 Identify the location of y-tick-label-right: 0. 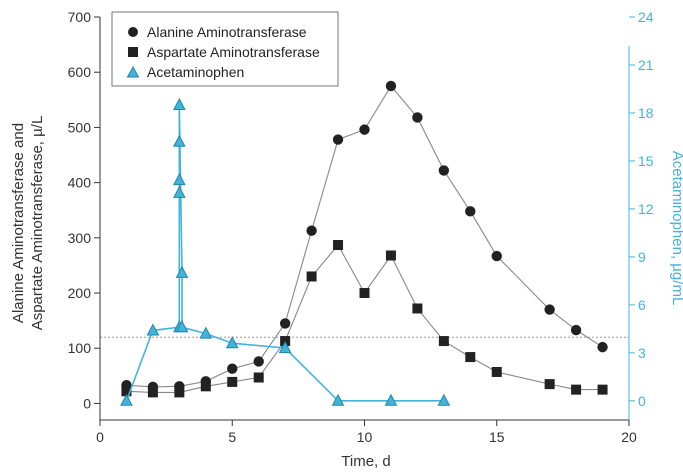
(642, 401).